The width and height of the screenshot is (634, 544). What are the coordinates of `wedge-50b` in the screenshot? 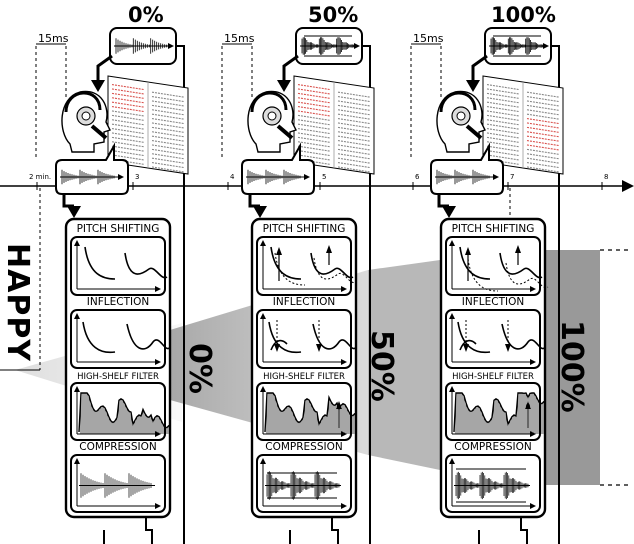 It's located at (404, 365).